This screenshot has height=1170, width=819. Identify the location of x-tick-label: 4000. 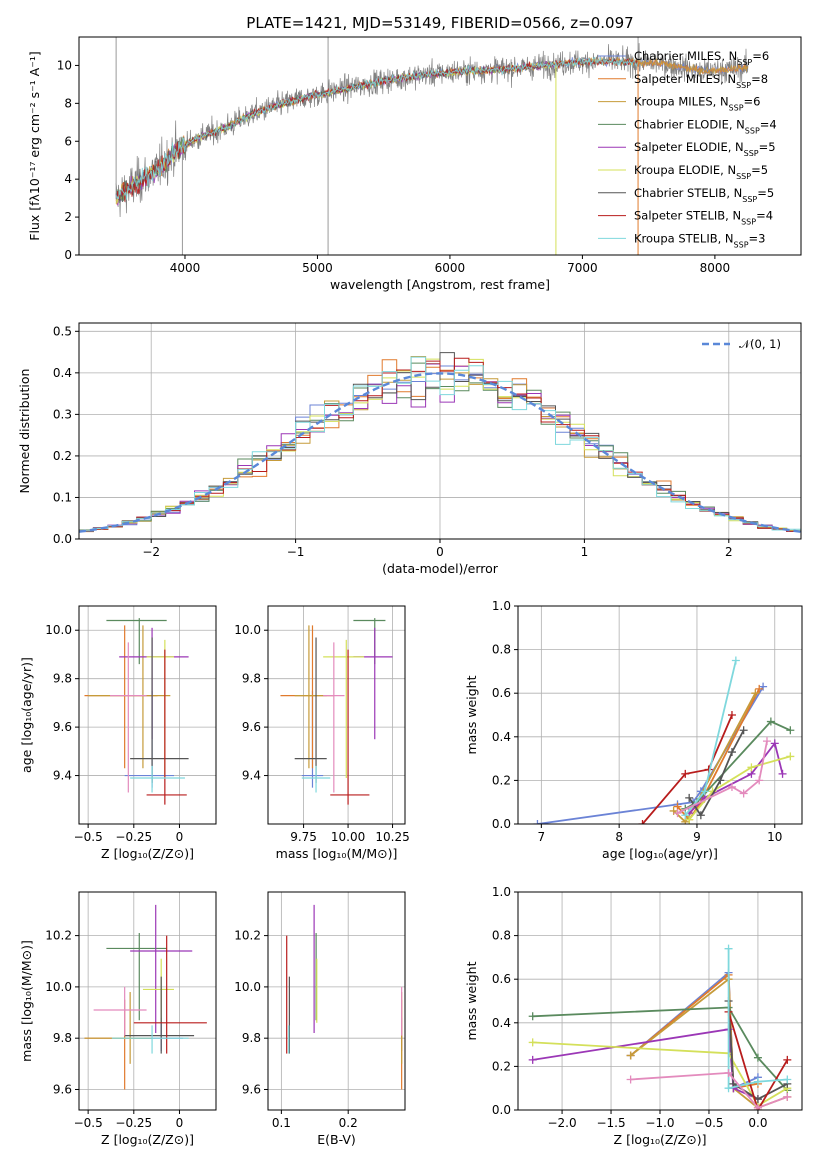
(185, 268).